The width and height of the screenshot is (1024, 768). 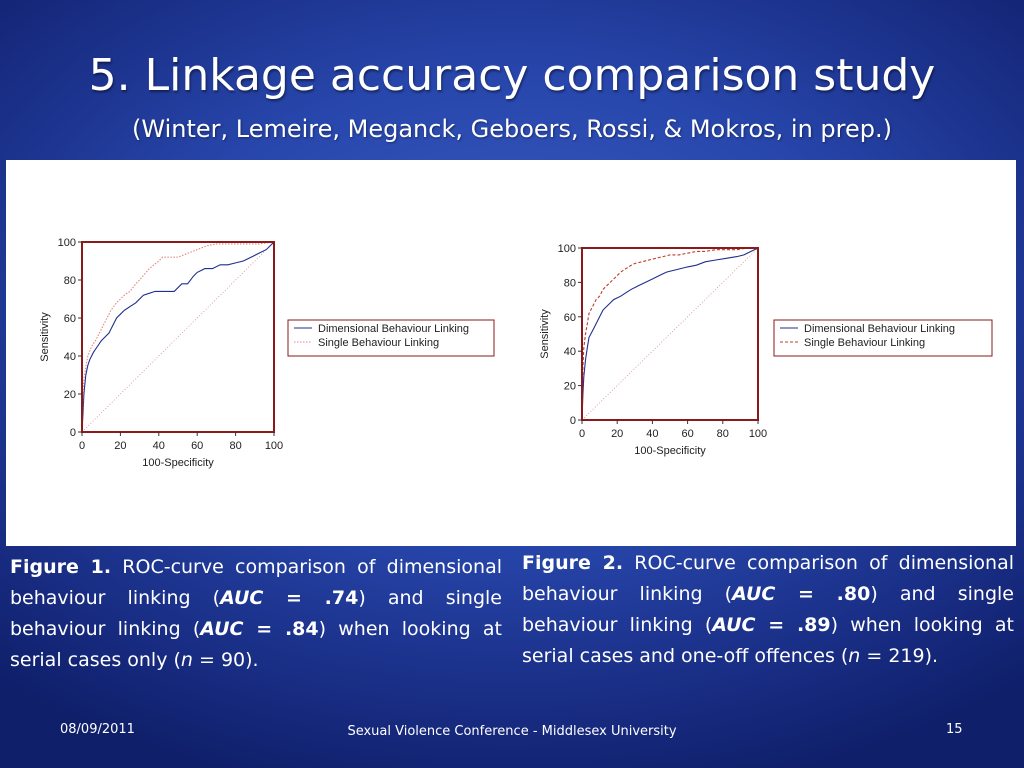 I want to click on caption-1-auc2-value: = .84, so click(x=287, y=629).